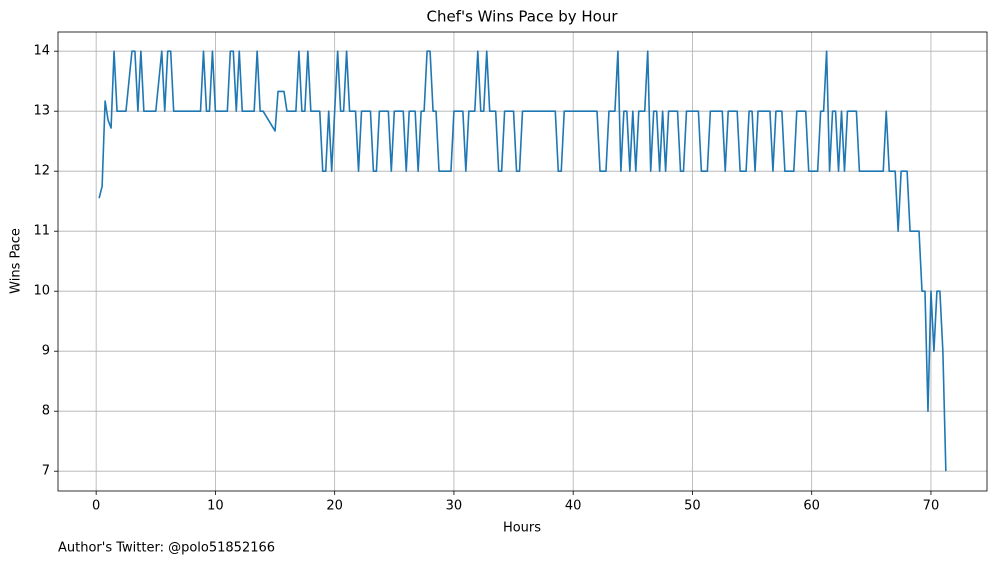 The width and height of the screenshot is (997, 562). What do you see at coordinates (692, 506) in the screenshot?
I see `x-tick-label: 50` at bounding box center [692, 506].